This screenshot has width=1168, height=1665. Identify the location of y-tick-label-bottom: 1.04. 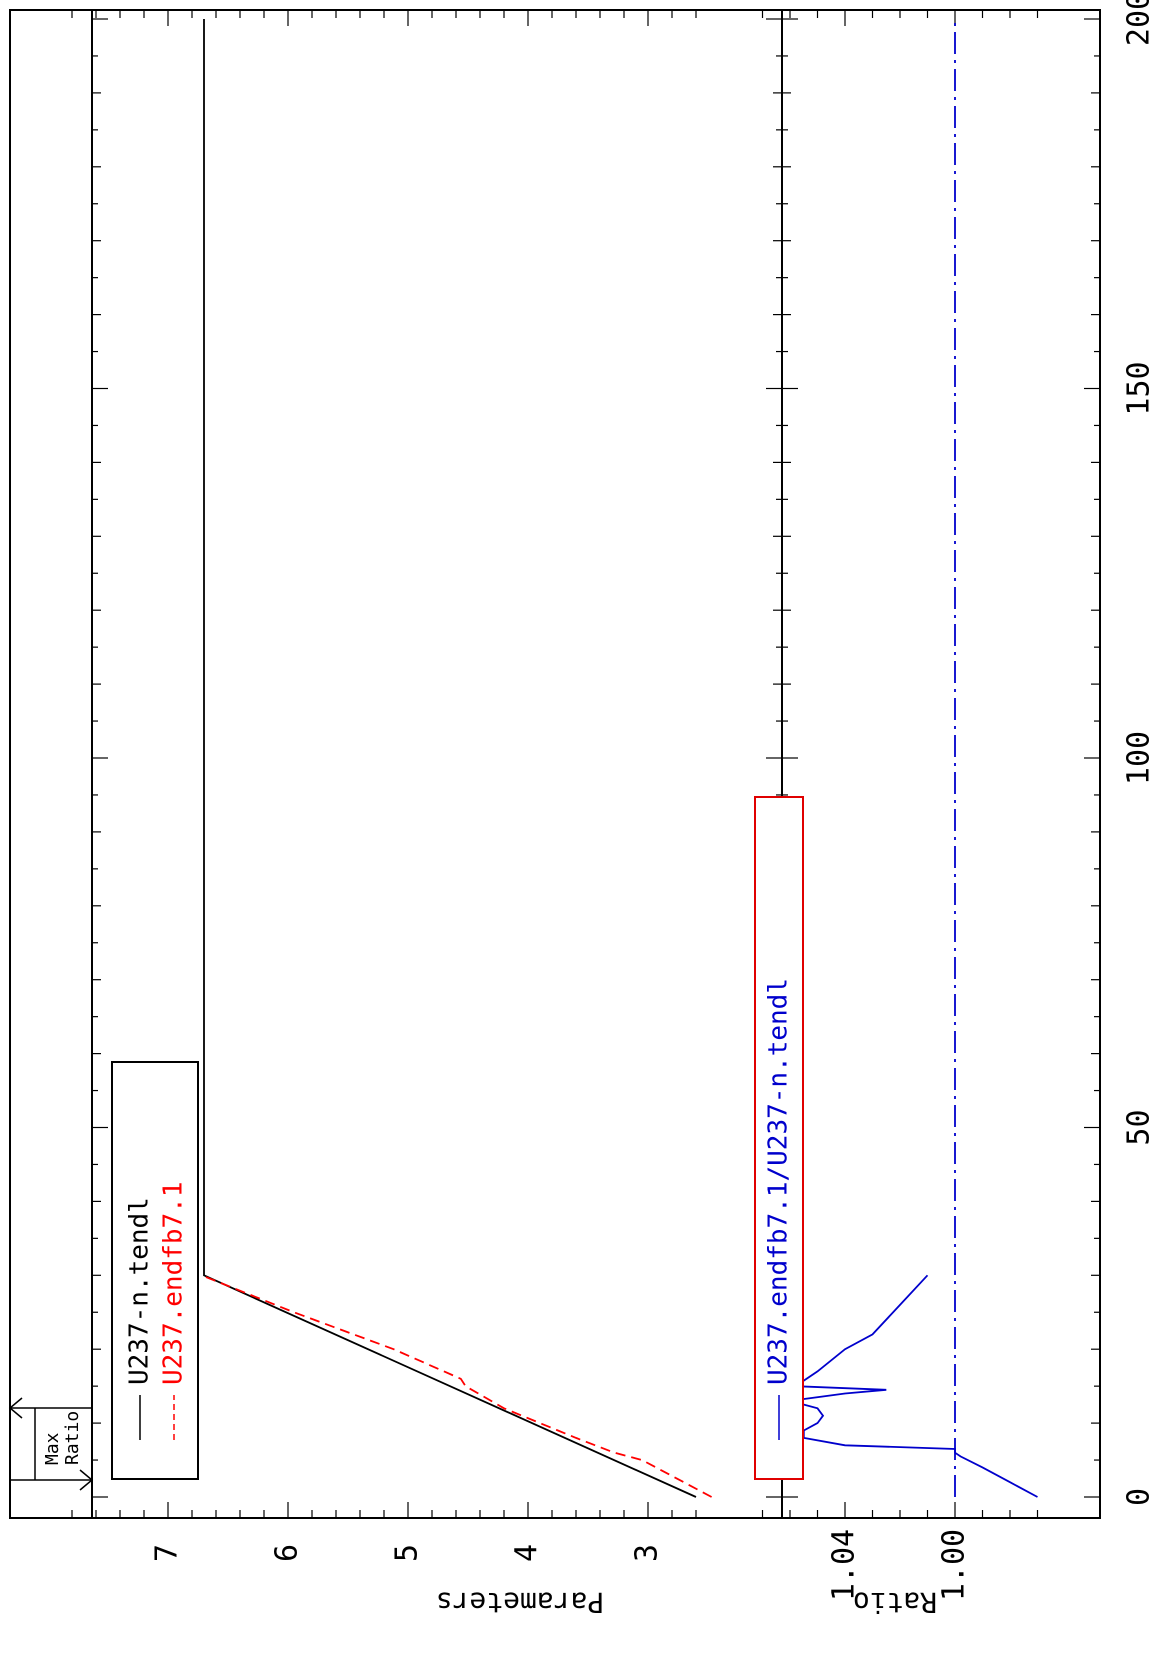
(844, 1565).